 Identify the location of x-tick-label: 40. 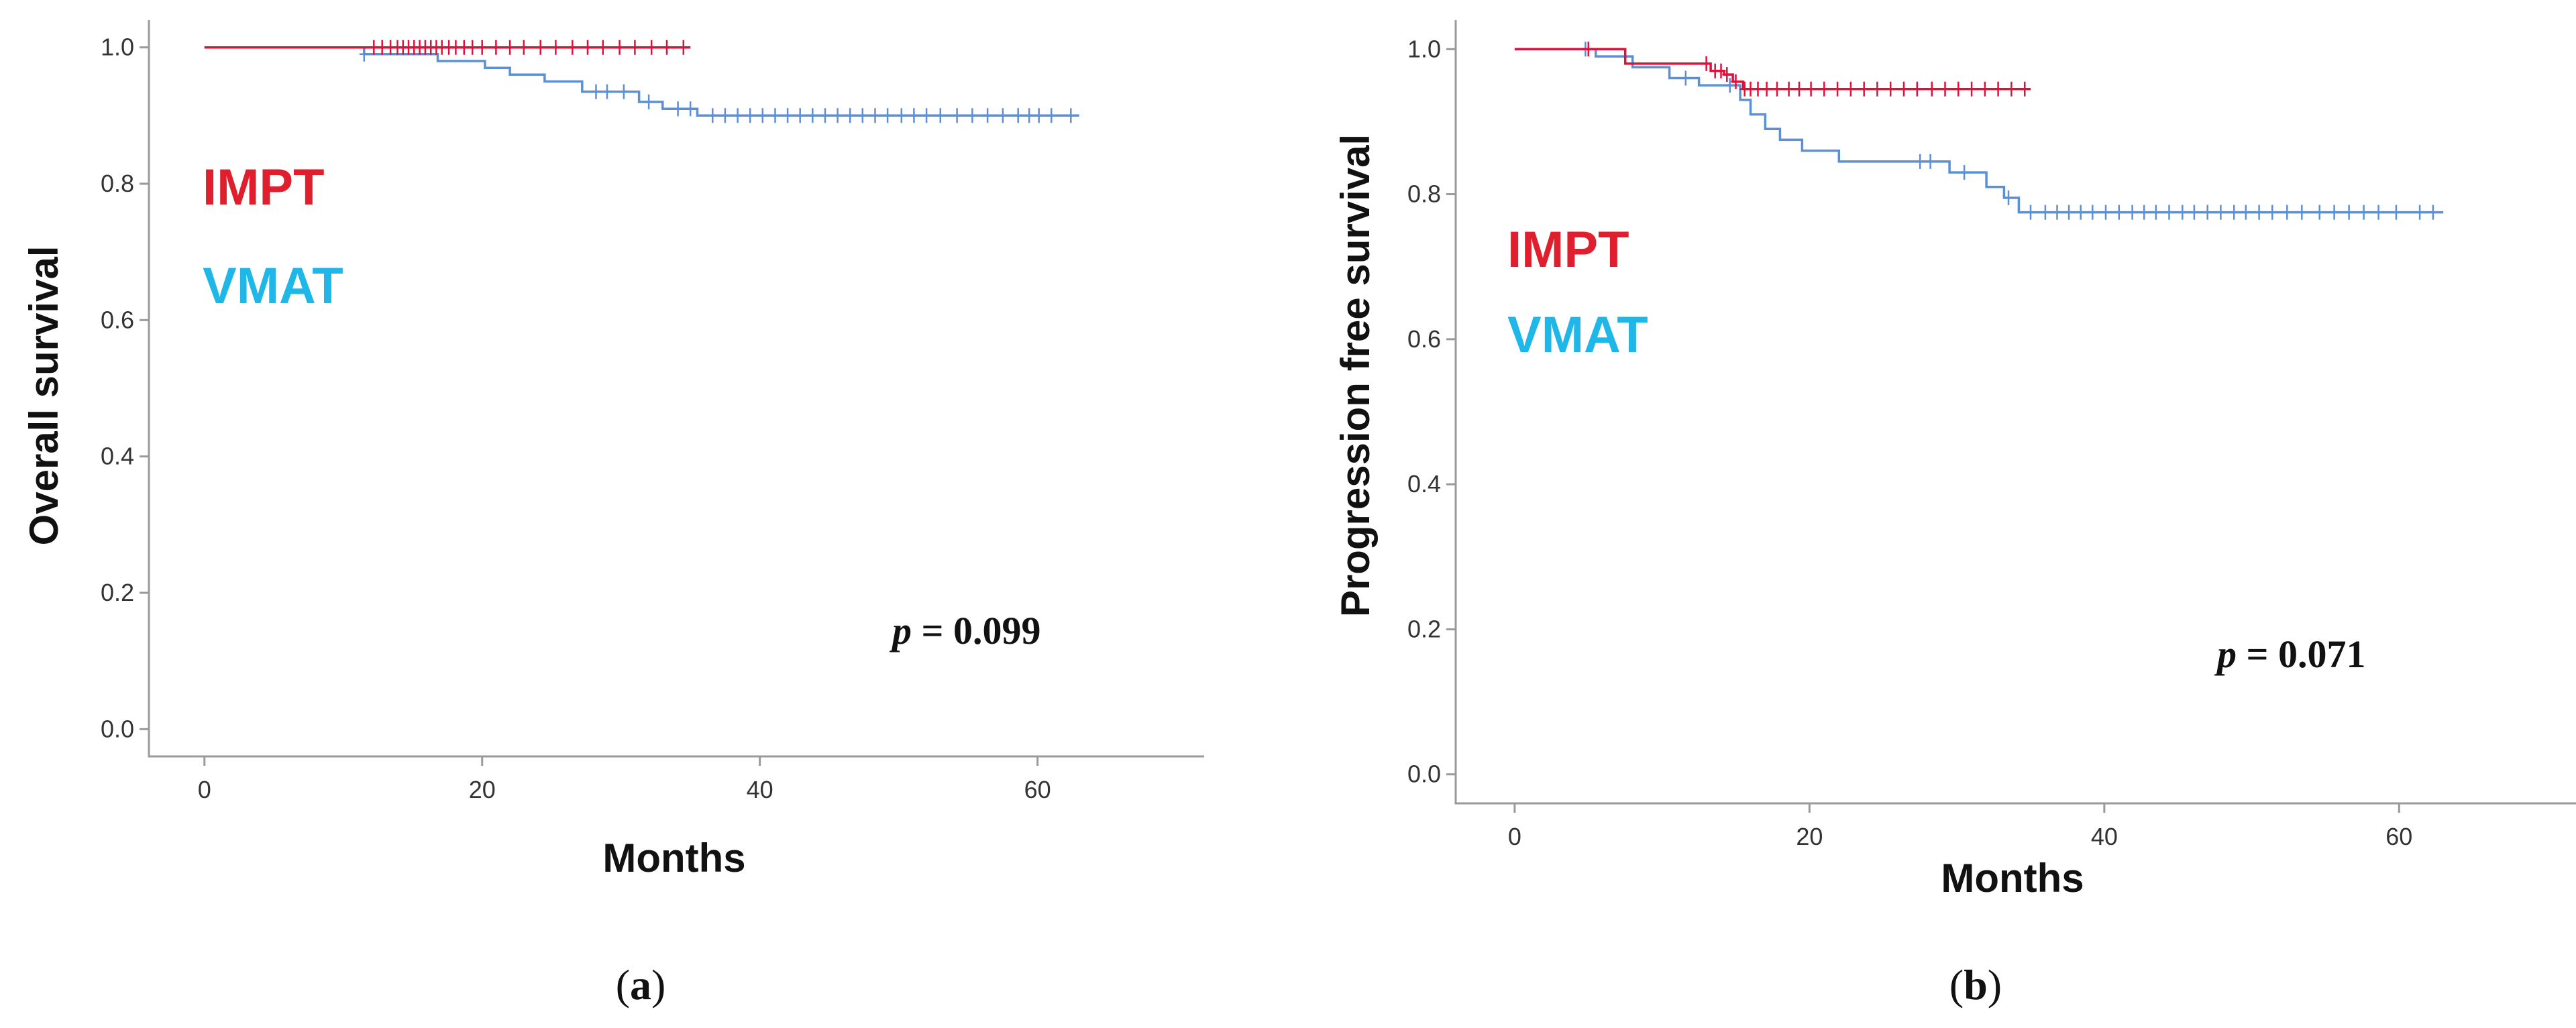
(760, 789).